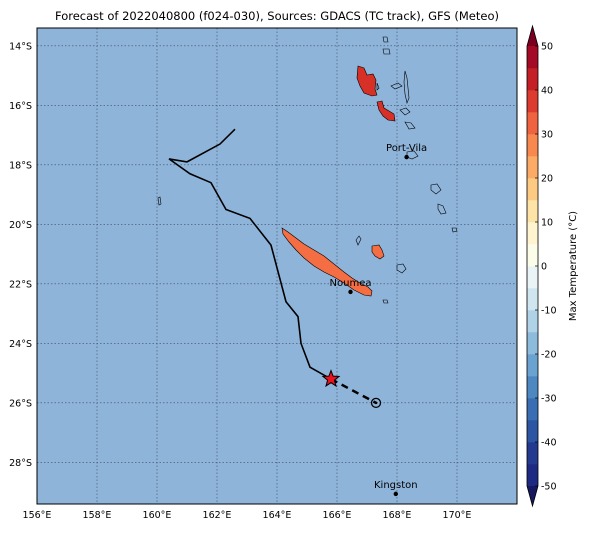  I want to click on ouvea-island, so click(358, 240).